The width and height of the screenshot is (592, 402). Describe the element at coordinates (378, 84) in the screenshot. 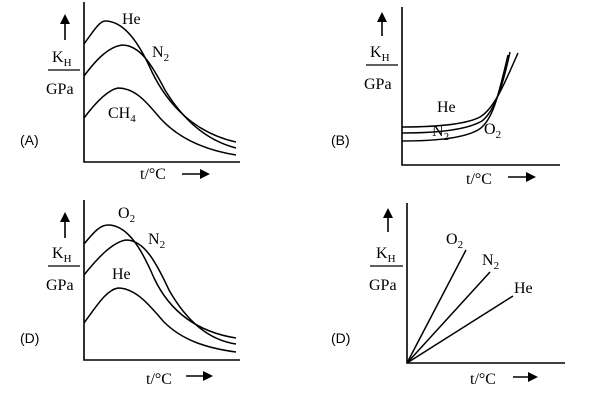

I see `ylabel-bottom-b: GPa` at that location.